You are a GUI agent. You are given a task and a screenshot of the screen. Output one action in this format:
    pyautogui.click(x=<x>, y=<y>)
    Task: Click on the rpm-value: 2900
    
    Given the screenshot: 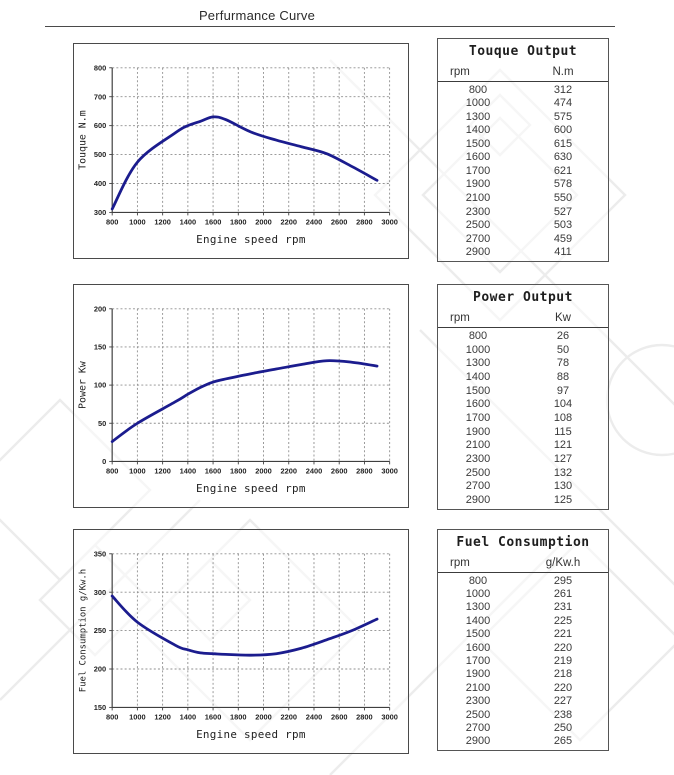 What is the action you would take?
    pyautogui.click(x=478, y=252)
    